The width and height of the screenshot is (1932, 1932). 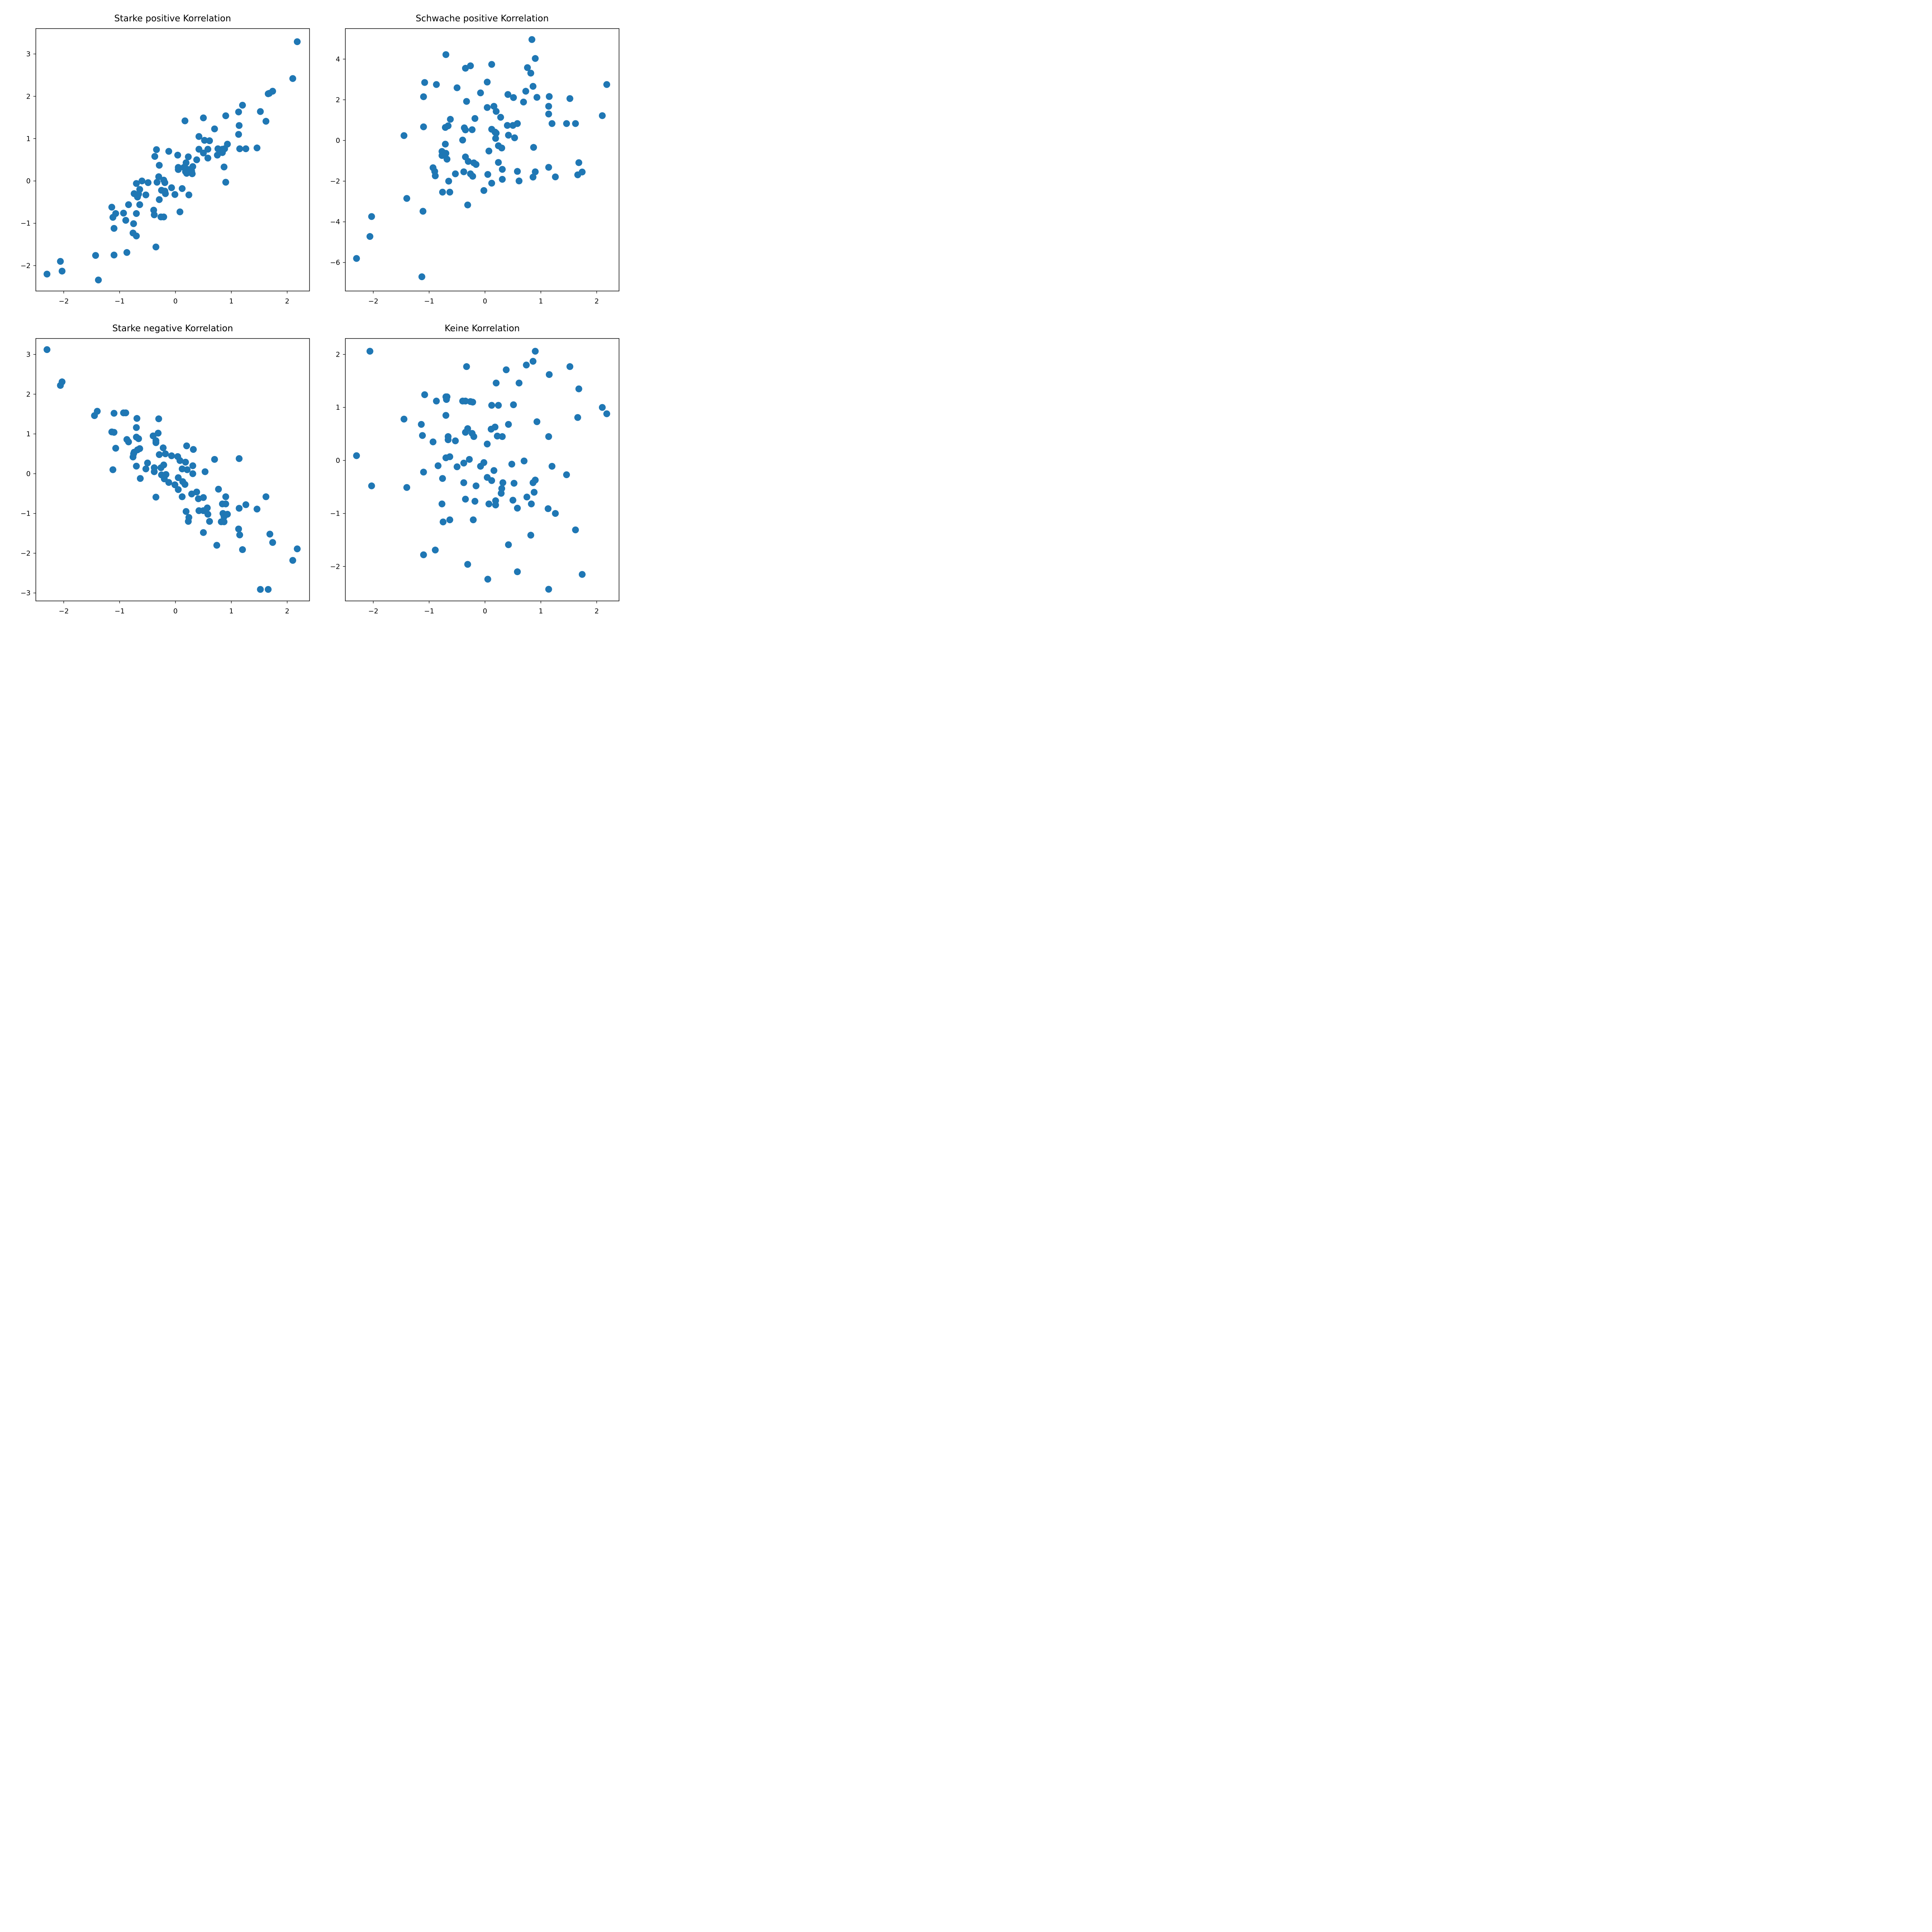 What do you see at coordinates (28, 54) in the screenshot?
I see `y-tick-label: 3` at bounding box center [28, 54].